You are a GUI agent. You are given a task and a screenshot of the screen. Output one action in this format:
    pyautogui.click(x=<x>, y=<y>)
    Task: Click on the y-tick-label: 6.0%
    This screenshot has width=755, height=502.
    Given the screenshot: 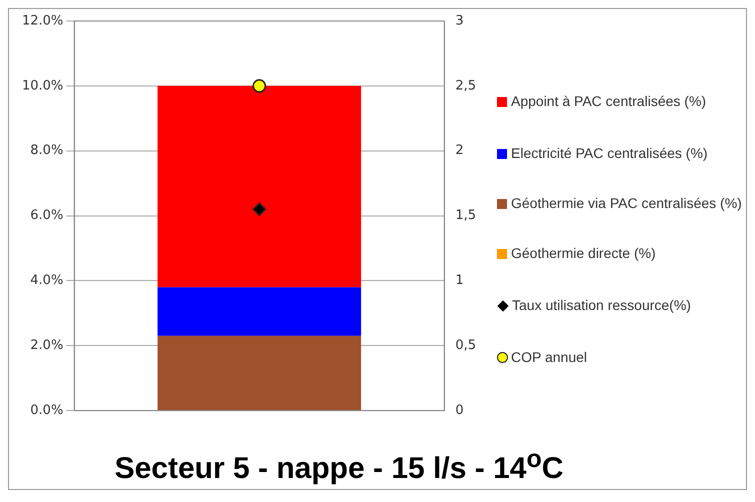 What is the action you would take?
    pyautogui.click(x=47, y=216)
    